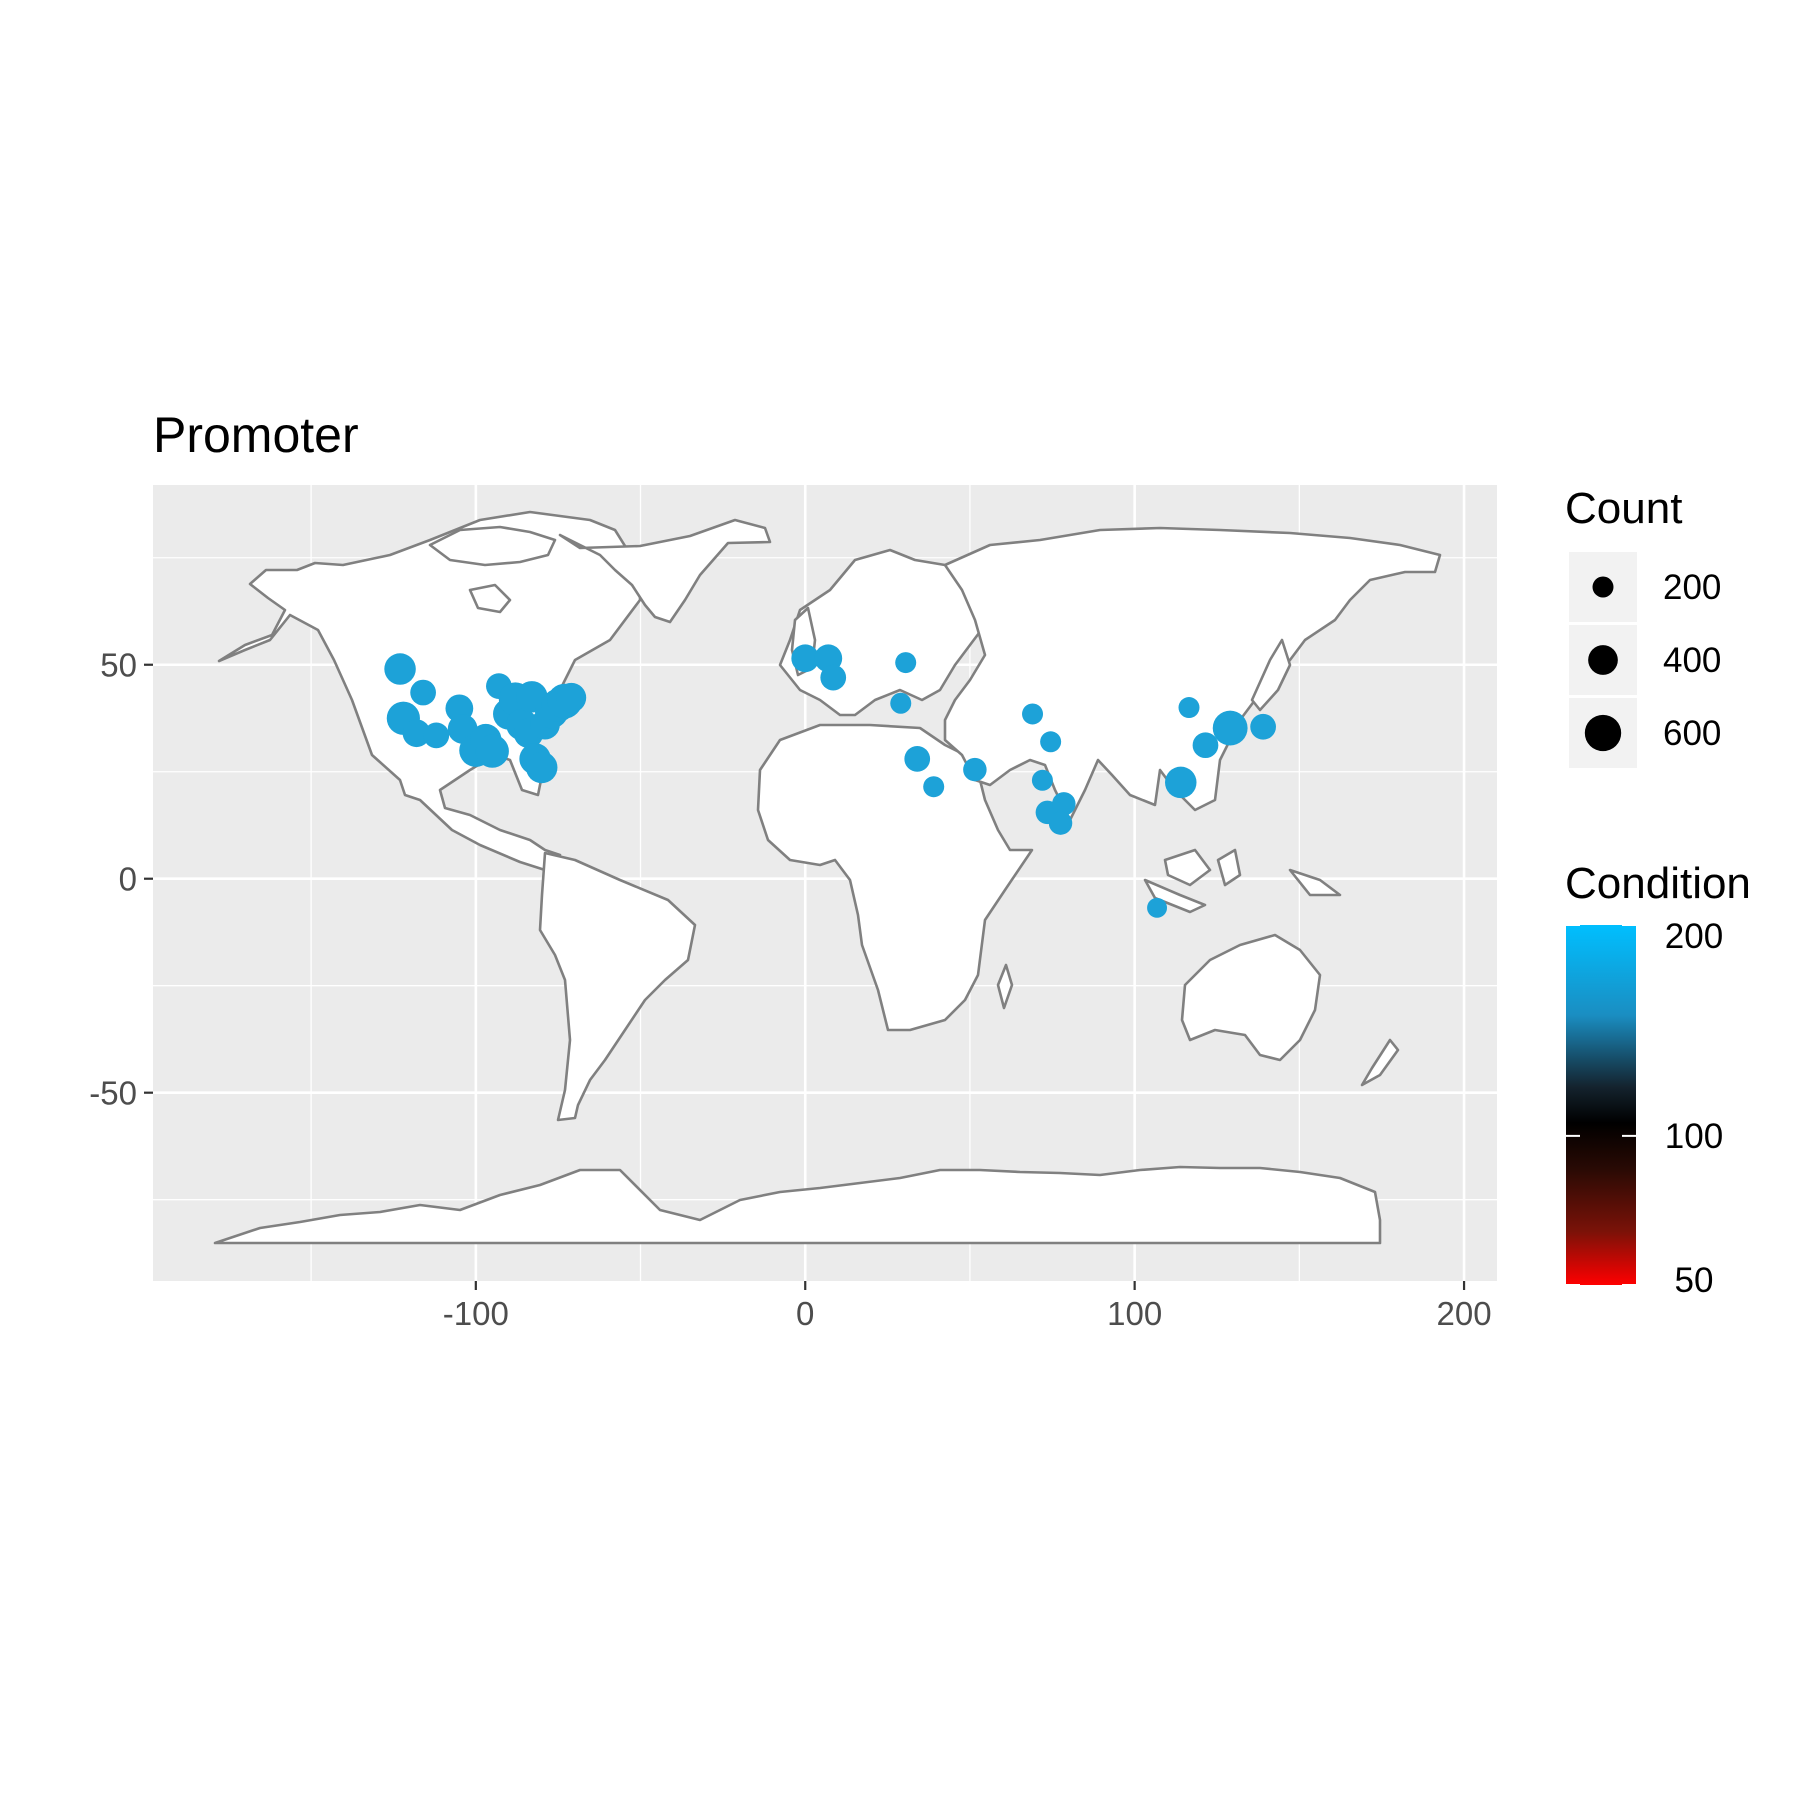  What do you see at coordinates (665, 571) in the screenshot?
I see `greenland-landmass` at bounding box center [665, 571].